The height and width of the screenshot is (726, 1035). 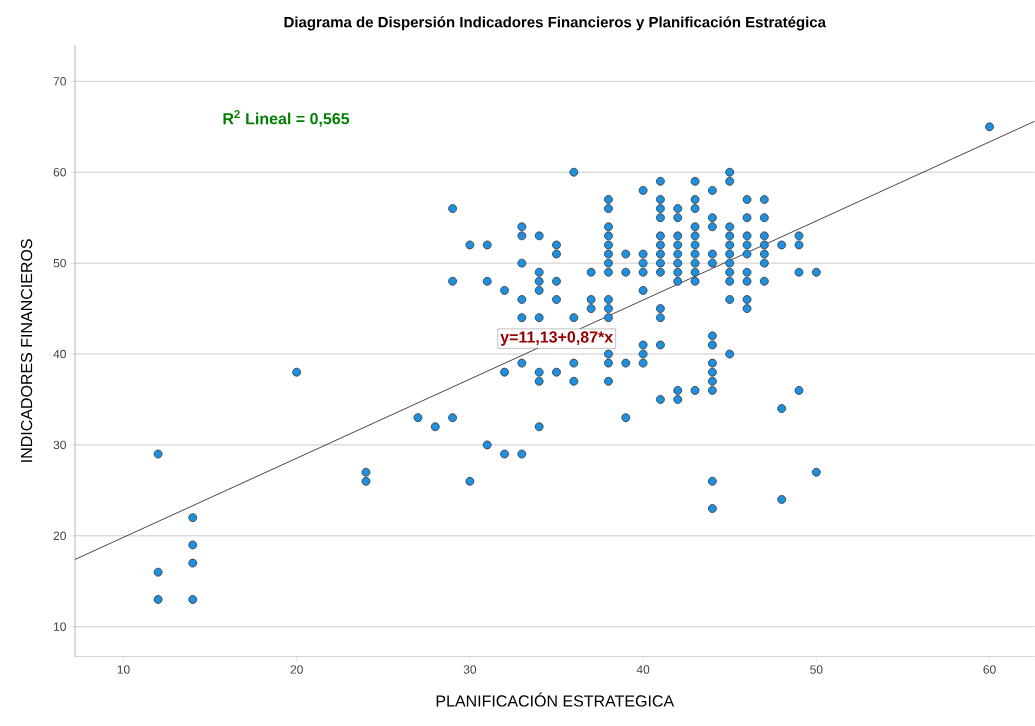 I want to click on x-tick-label: 60, so click(x=989, y=669).